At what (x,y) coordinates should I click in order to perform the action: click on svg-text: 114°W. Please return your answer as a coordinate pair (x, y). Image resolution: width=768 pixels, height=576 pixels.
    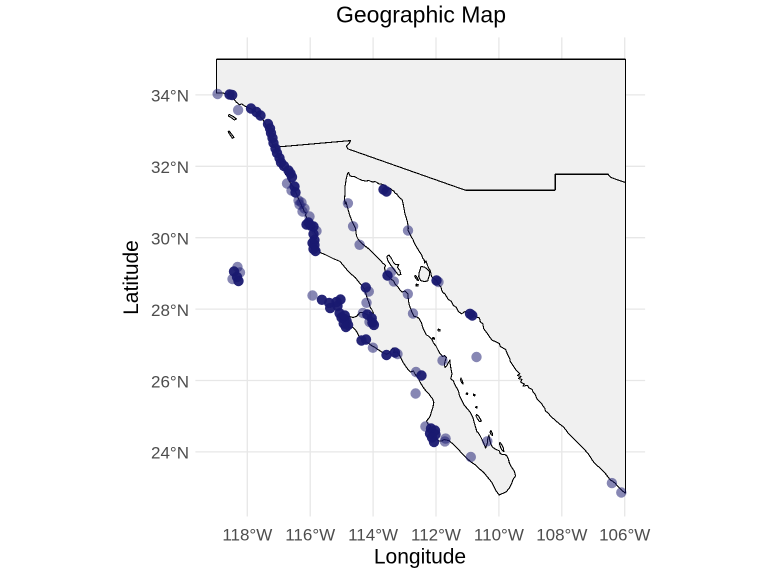
    Looking at the image, I should click on (373, 535).